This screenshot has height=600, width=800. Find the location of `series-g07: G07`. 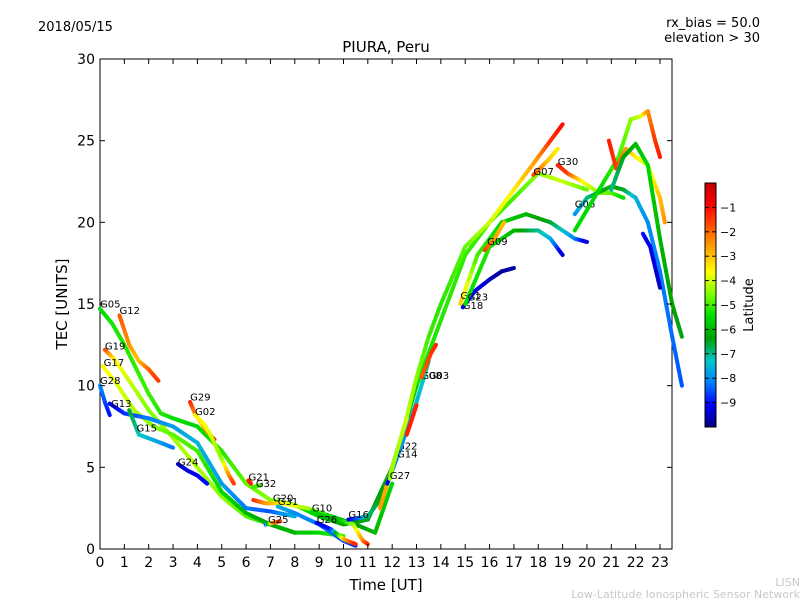

series-g07: G07 is located at coordinates (545, 162).